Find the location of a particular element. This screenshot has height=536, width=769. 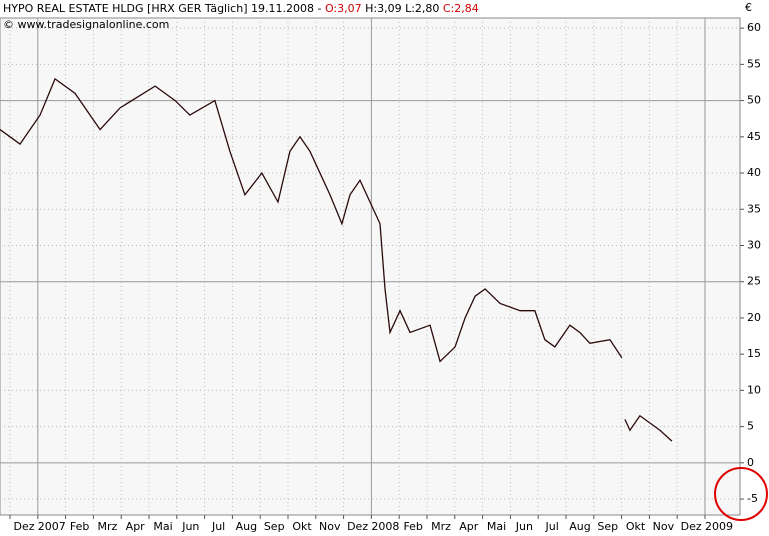

y-tick-label: 40 is located at coordinates (754, 172).